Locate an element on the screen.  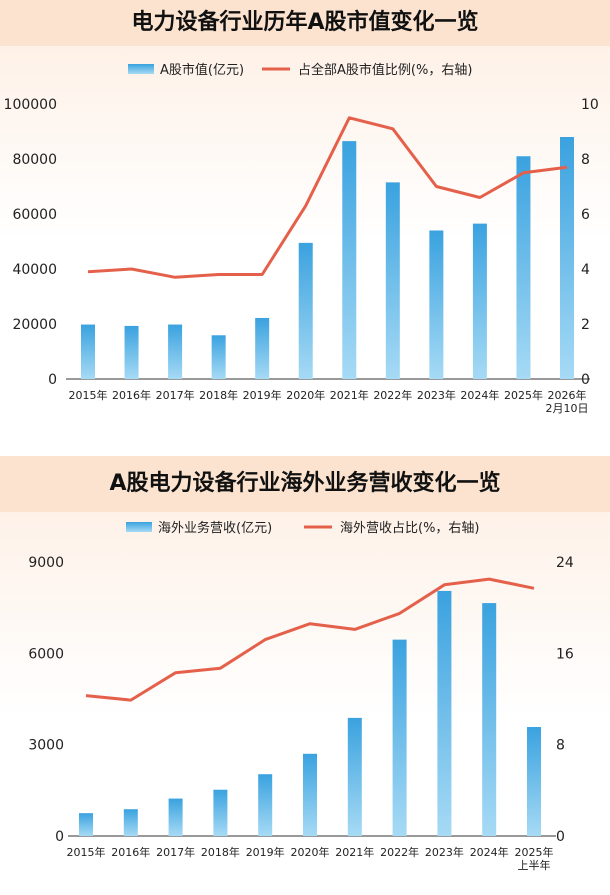
chart-title: A股电力设备行业海外业务营收变化一览 is located at coordinates (305, 484).